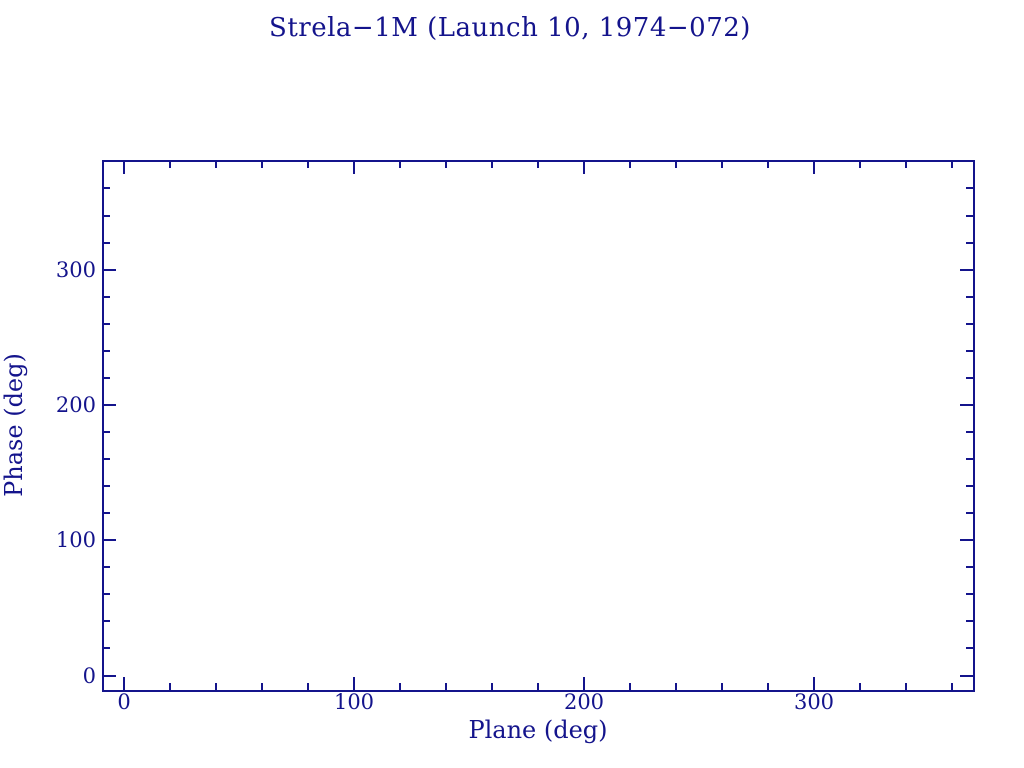 The image size is (1024, 768). I want to click on y-tick-label-100: 100, so click(75, 540).